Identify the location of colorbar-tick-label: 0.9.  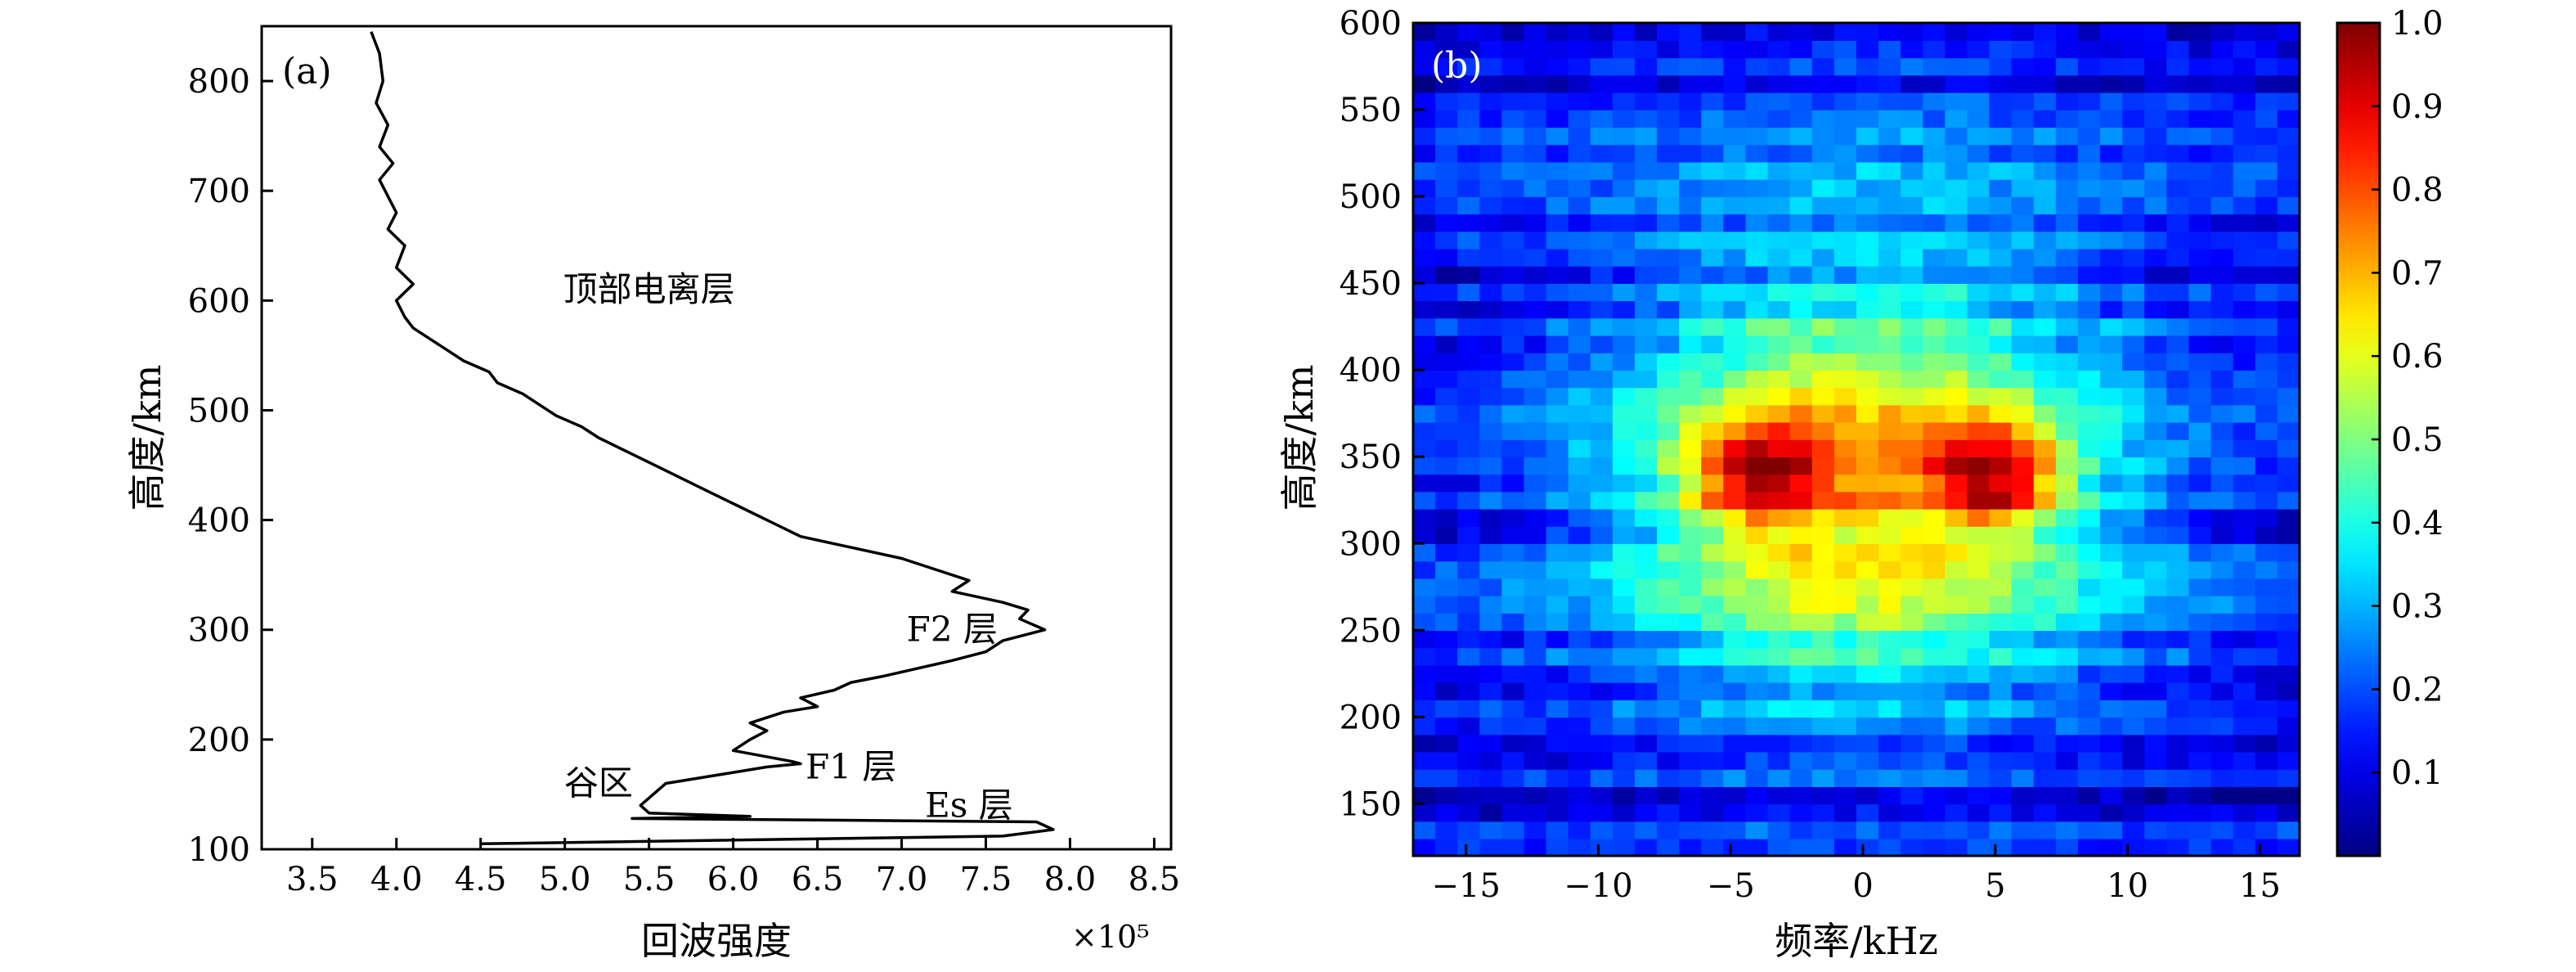
(2418, 107).